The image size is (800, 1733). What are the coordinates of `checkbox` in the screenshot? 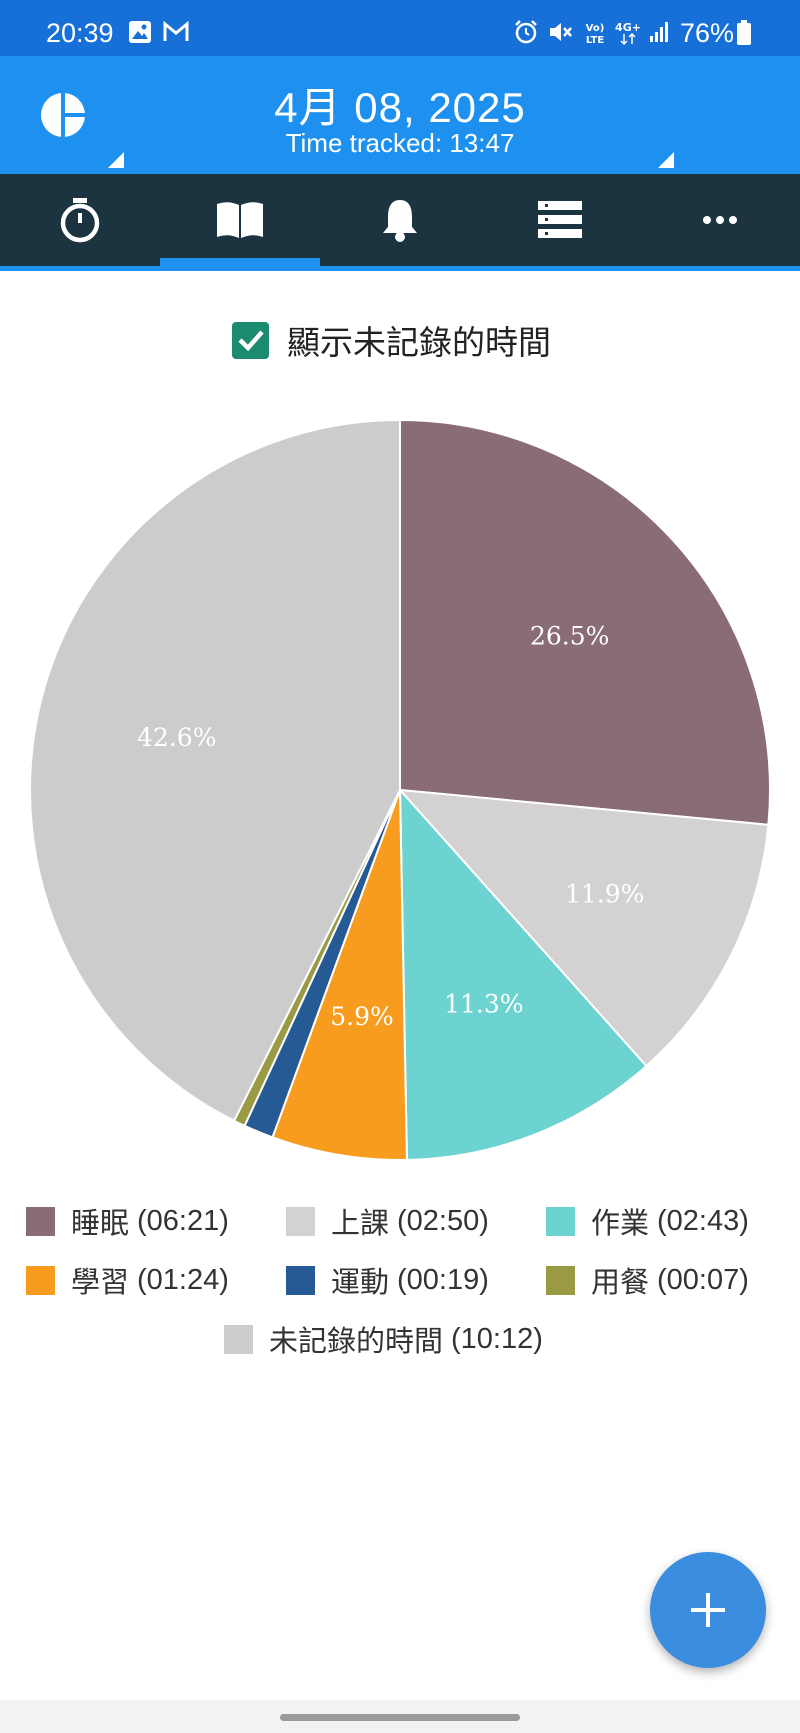 It's located at (250, 340).